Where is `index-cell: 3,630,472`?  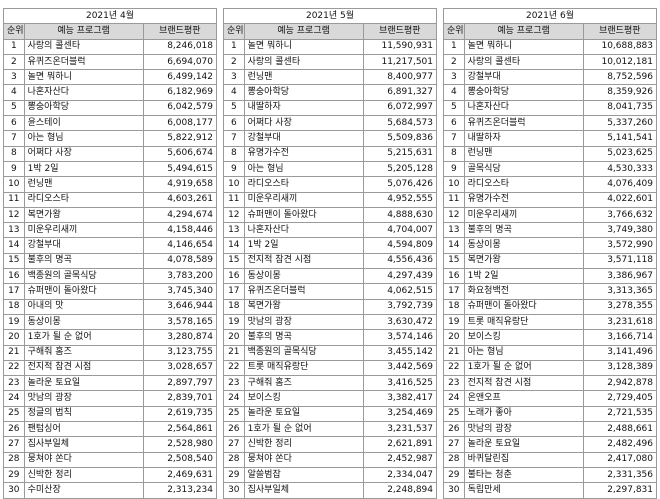
index-cell: 3,630,472 is located at coordinates (400, 322).